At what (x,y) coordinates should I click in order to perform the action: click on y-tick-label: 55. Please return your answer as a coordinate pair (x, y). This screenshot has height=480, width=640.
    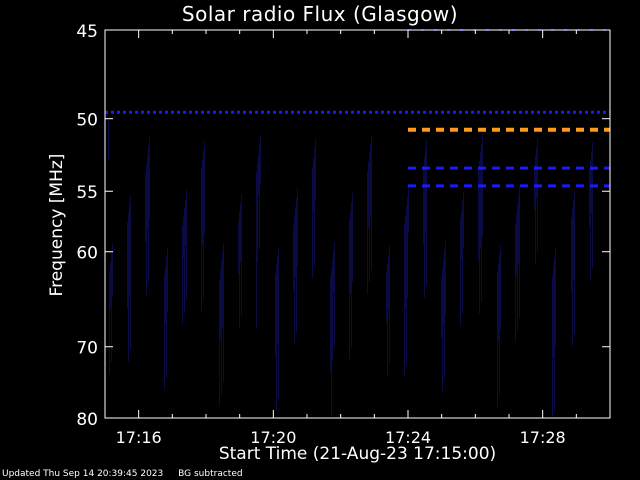
    Looking at the image, I should click on (87, 193).